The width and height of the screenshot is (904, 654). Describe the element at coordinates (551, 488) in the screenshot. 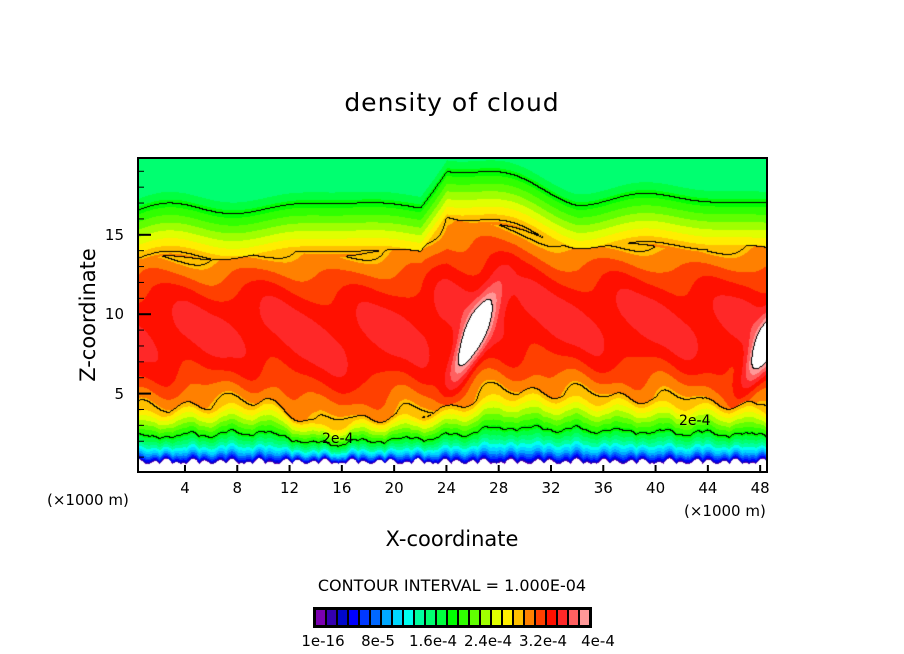

I see `x-tick-label: 32` at that location.